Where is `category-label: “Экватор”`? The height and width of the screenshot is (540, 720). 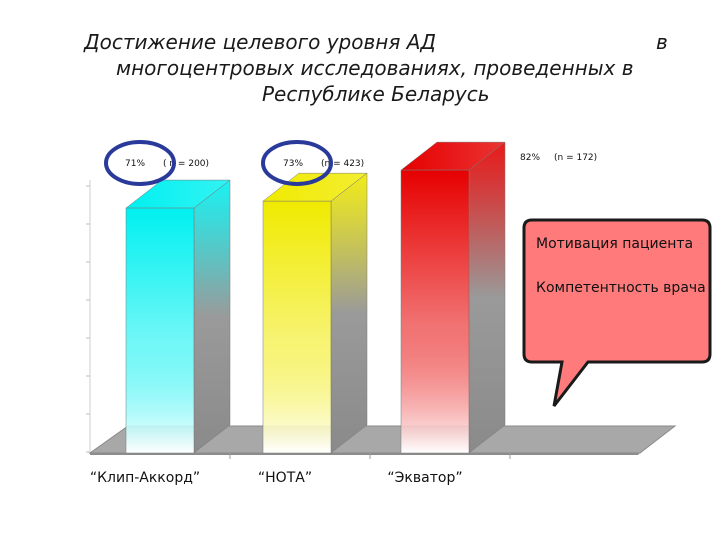
category-label: “Экватор” is located at coordinates (424, 478).